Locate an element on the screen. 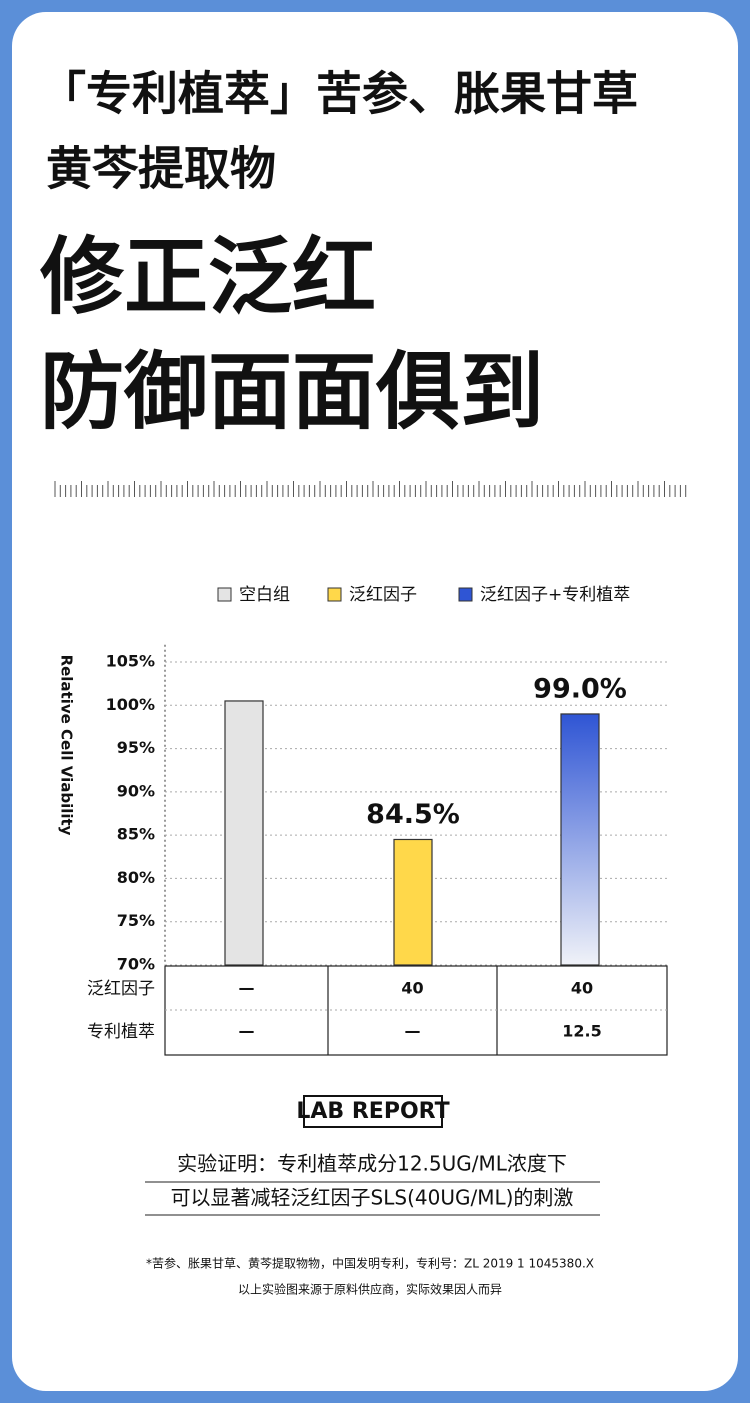 The height and width of the screenshot is (1403, 750). badge-box is located at coordinates (373, 1111).